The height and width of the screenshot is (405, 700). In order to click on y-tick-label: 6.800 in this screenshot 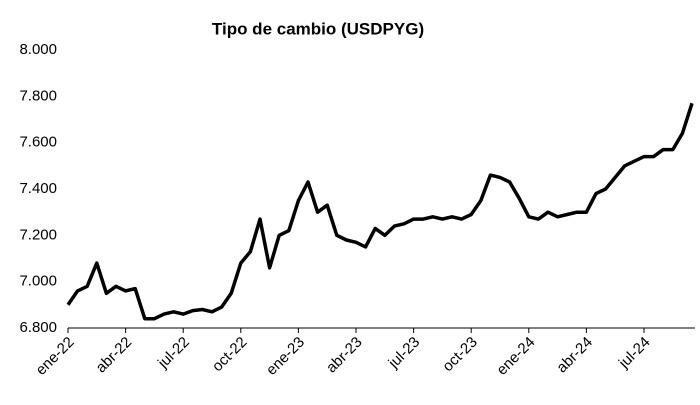, I will do `click(38, 327)`.